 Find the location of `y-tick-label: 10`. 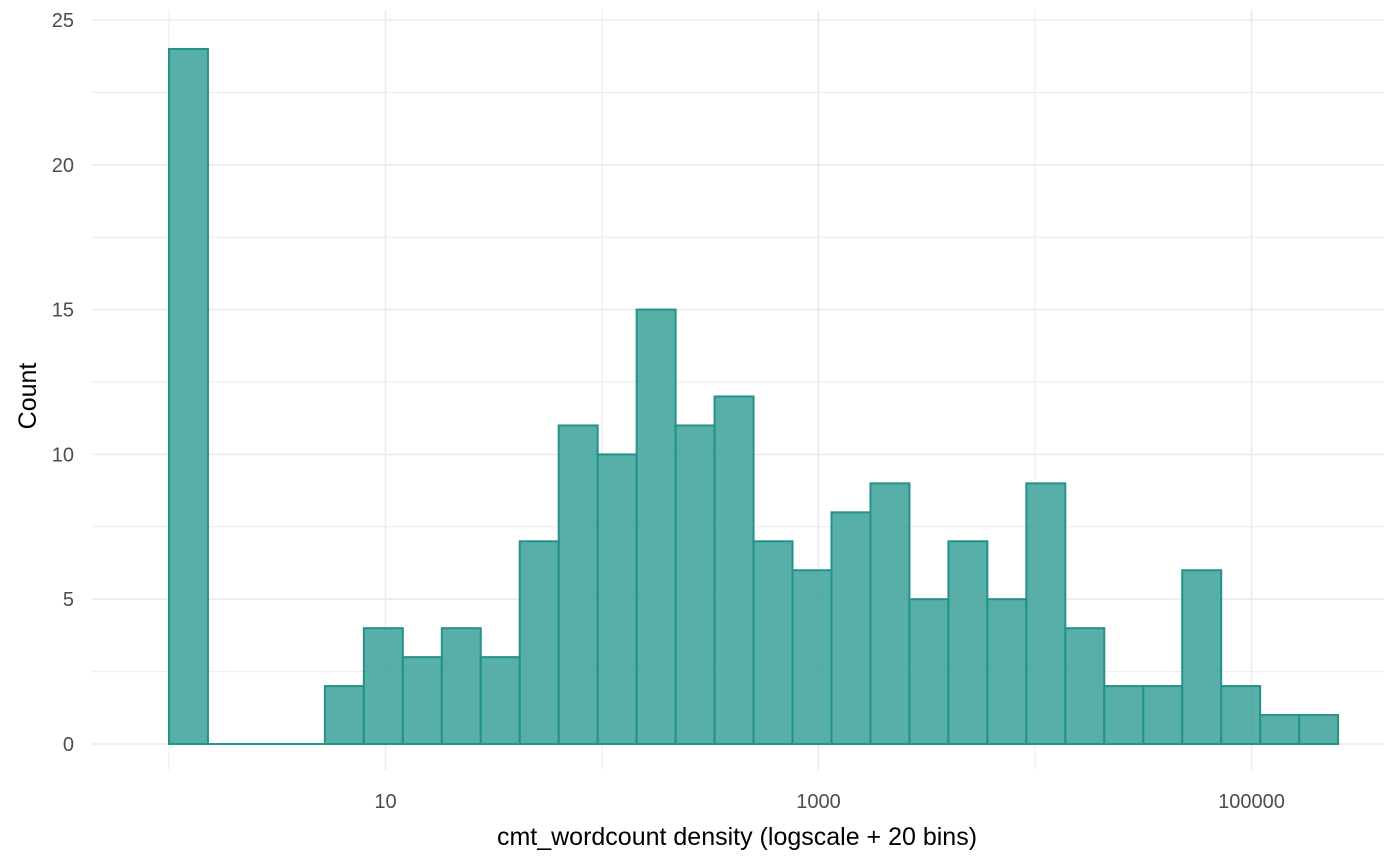

y-tick-label: 10 is located at coordinates (63, 455).